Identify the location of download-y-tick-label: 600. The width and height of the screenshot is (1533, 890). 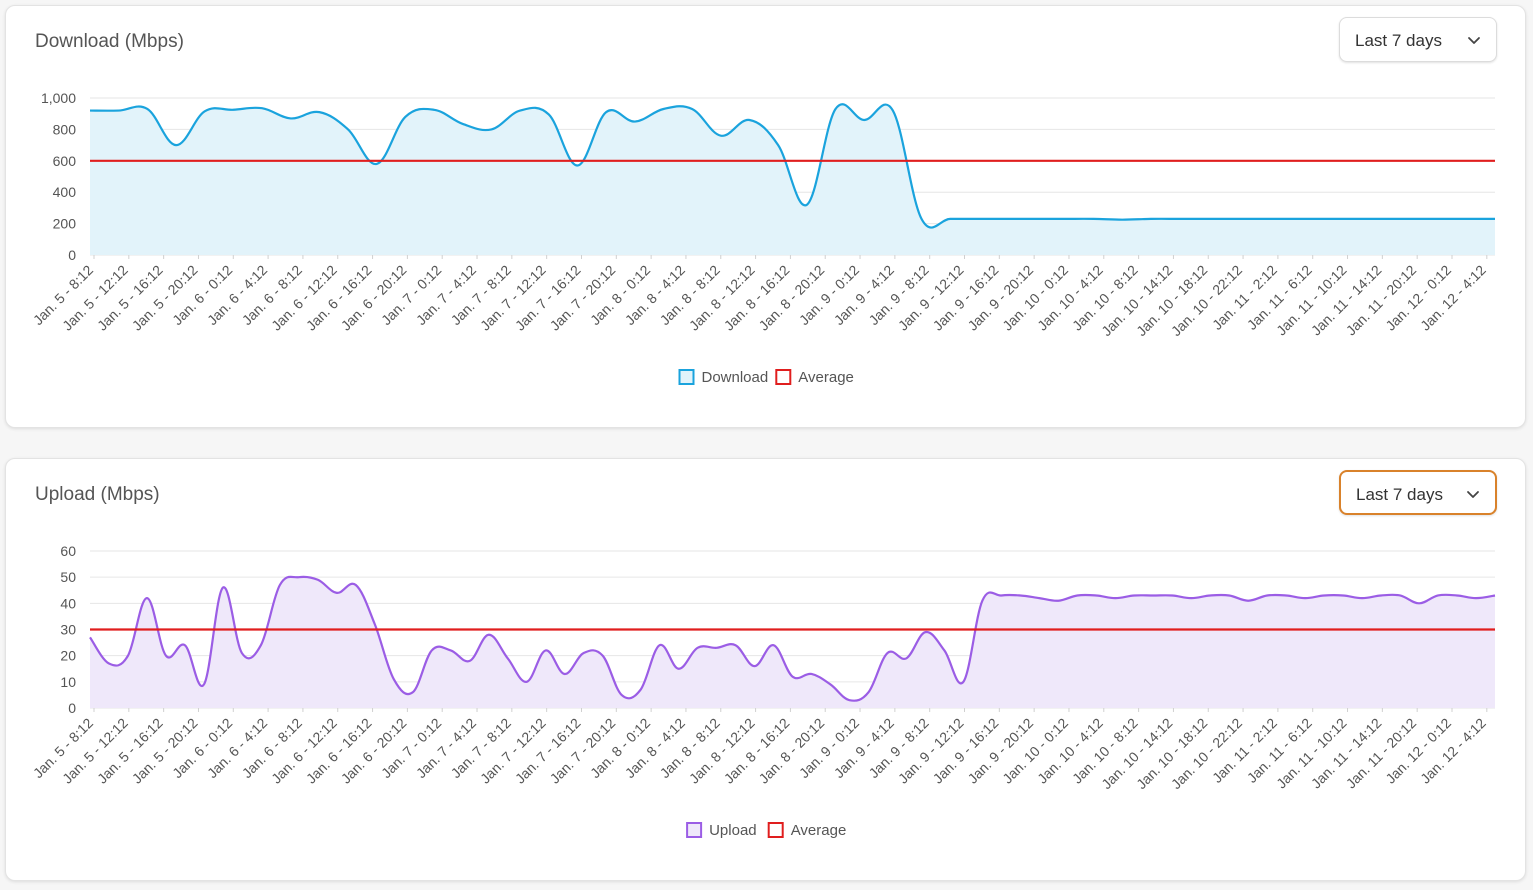
(65, 161).